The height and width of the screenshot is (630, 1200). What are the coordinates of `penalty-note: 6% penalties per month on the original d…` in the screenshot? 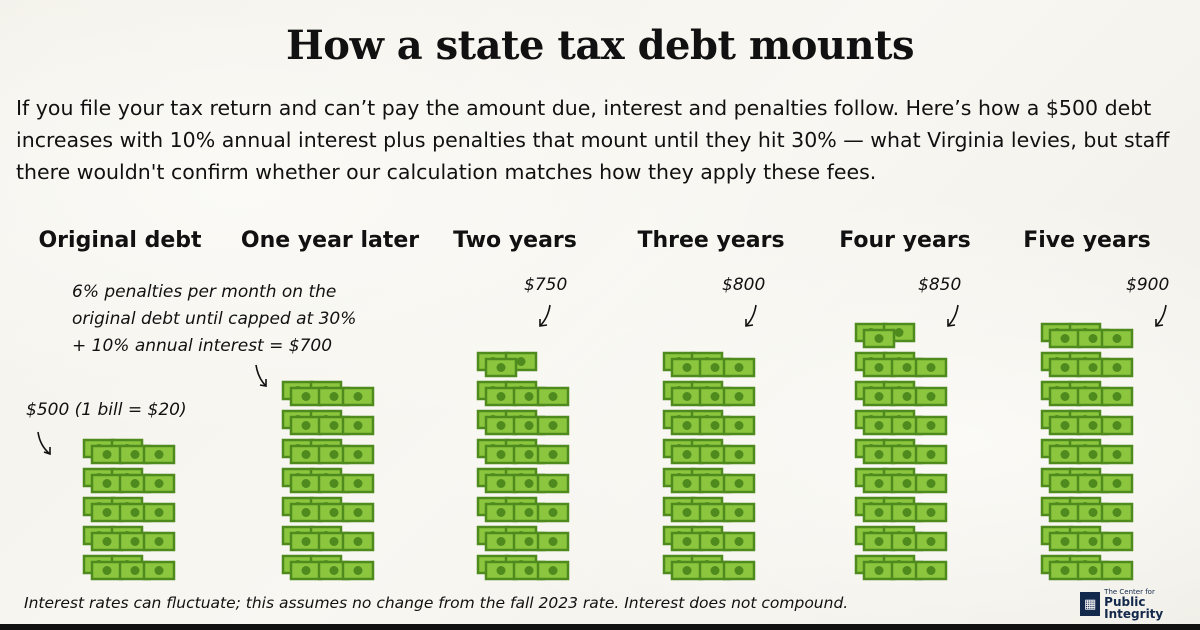 It's located at (214, 319).